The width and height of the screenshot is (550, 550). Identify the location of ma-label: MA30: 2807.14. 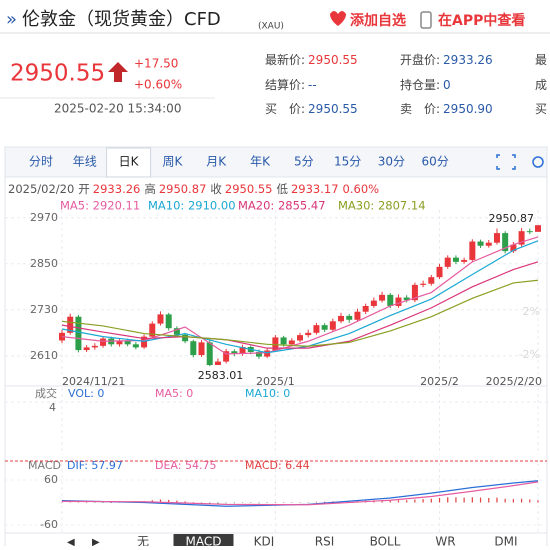
(382, 206).